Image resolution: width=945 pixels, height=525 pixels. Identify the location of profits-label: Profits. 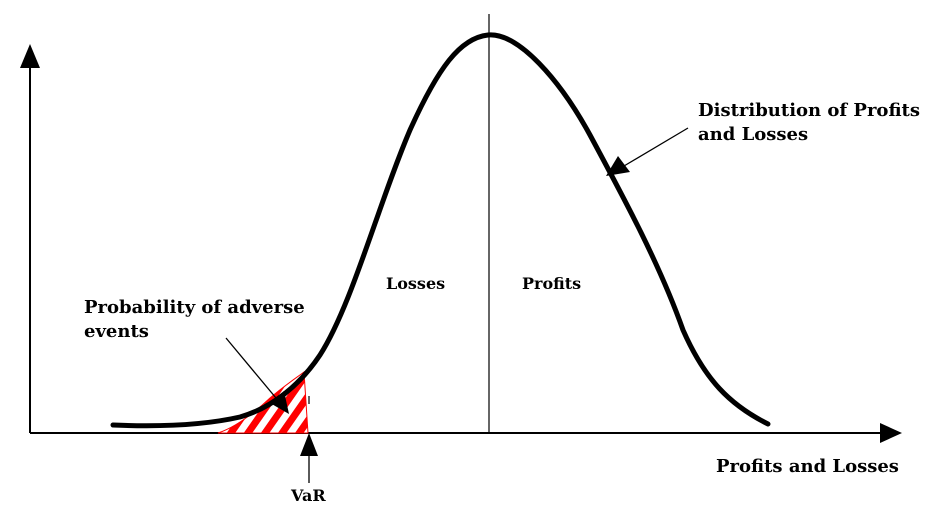
(551, 283).